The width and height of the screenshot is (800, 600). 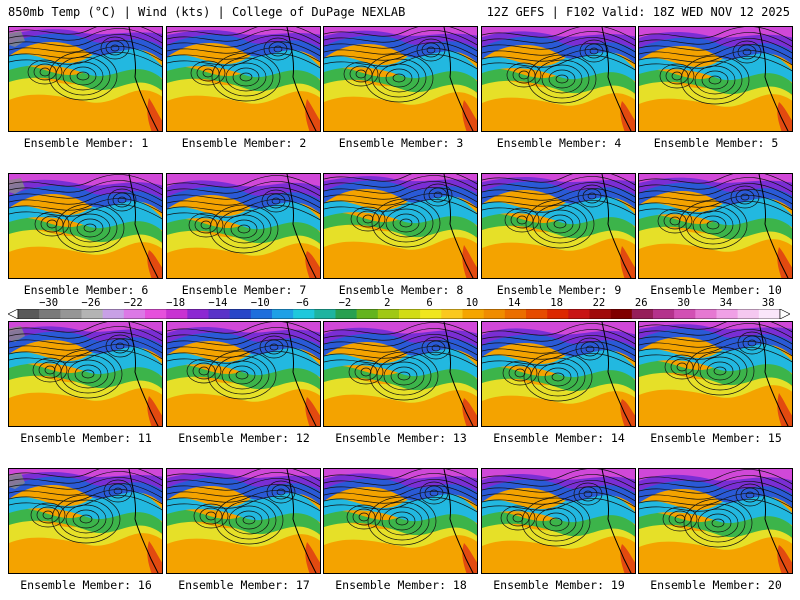 What do you see at coordinates (244, 143) in the screenshot?
I see `ensemble-member-label: Ensemble Member: 2` at bounding box center [244, 143].